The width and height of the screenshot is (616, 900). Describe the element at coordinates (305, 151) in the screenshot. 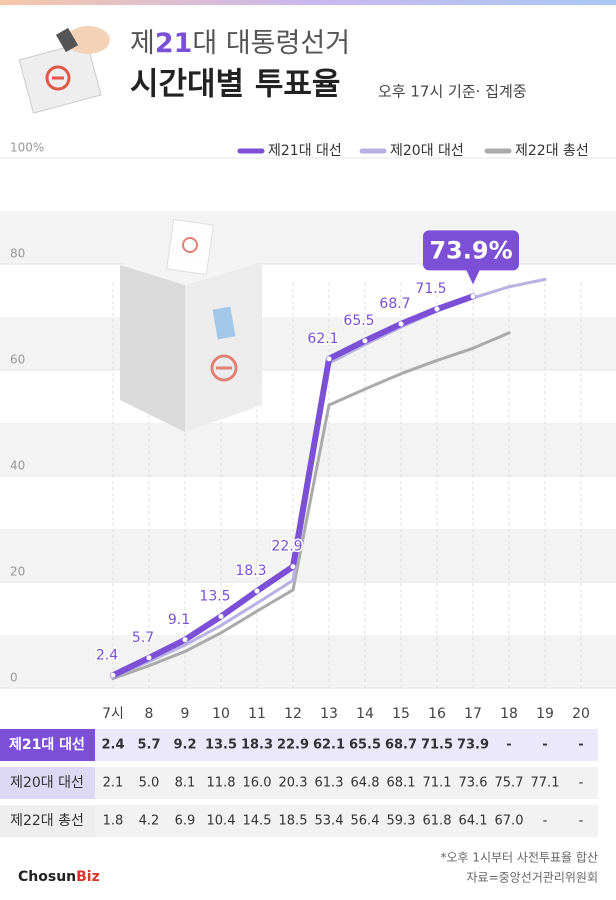

I see `legend-label: 제21대 대선` at that location.